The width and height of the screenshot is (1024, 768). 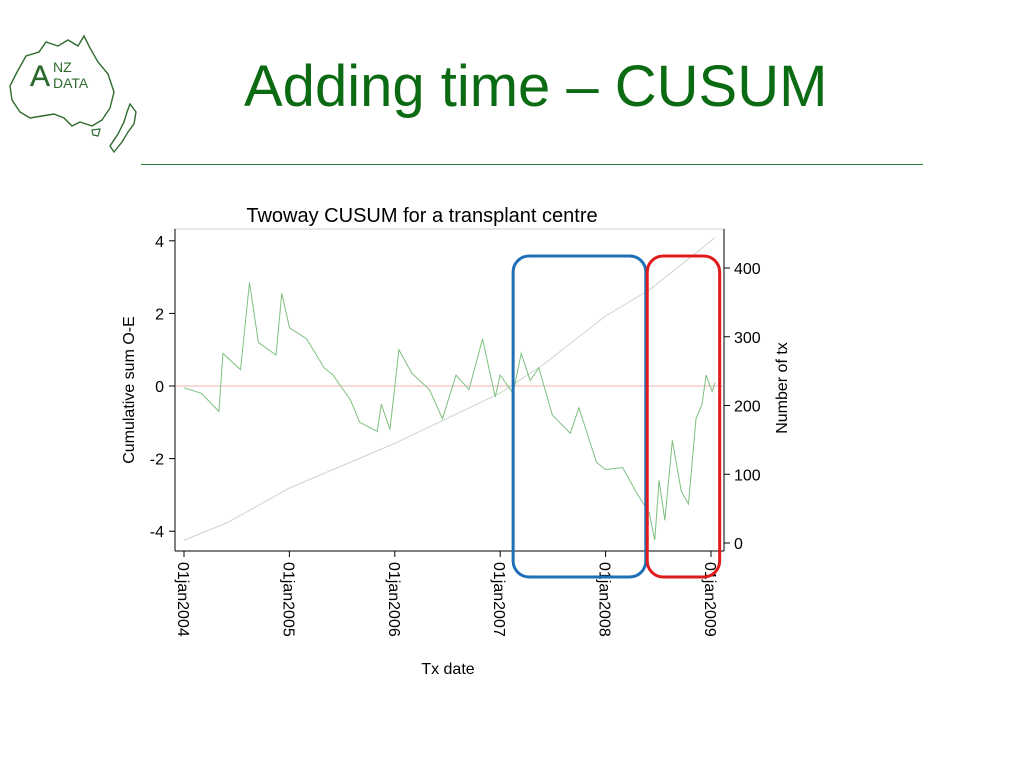 What do you see at coordinates (287, 599) in the screenshot?
I see `x-tick-label: 01jan2005` at bounding box center [287, 599].